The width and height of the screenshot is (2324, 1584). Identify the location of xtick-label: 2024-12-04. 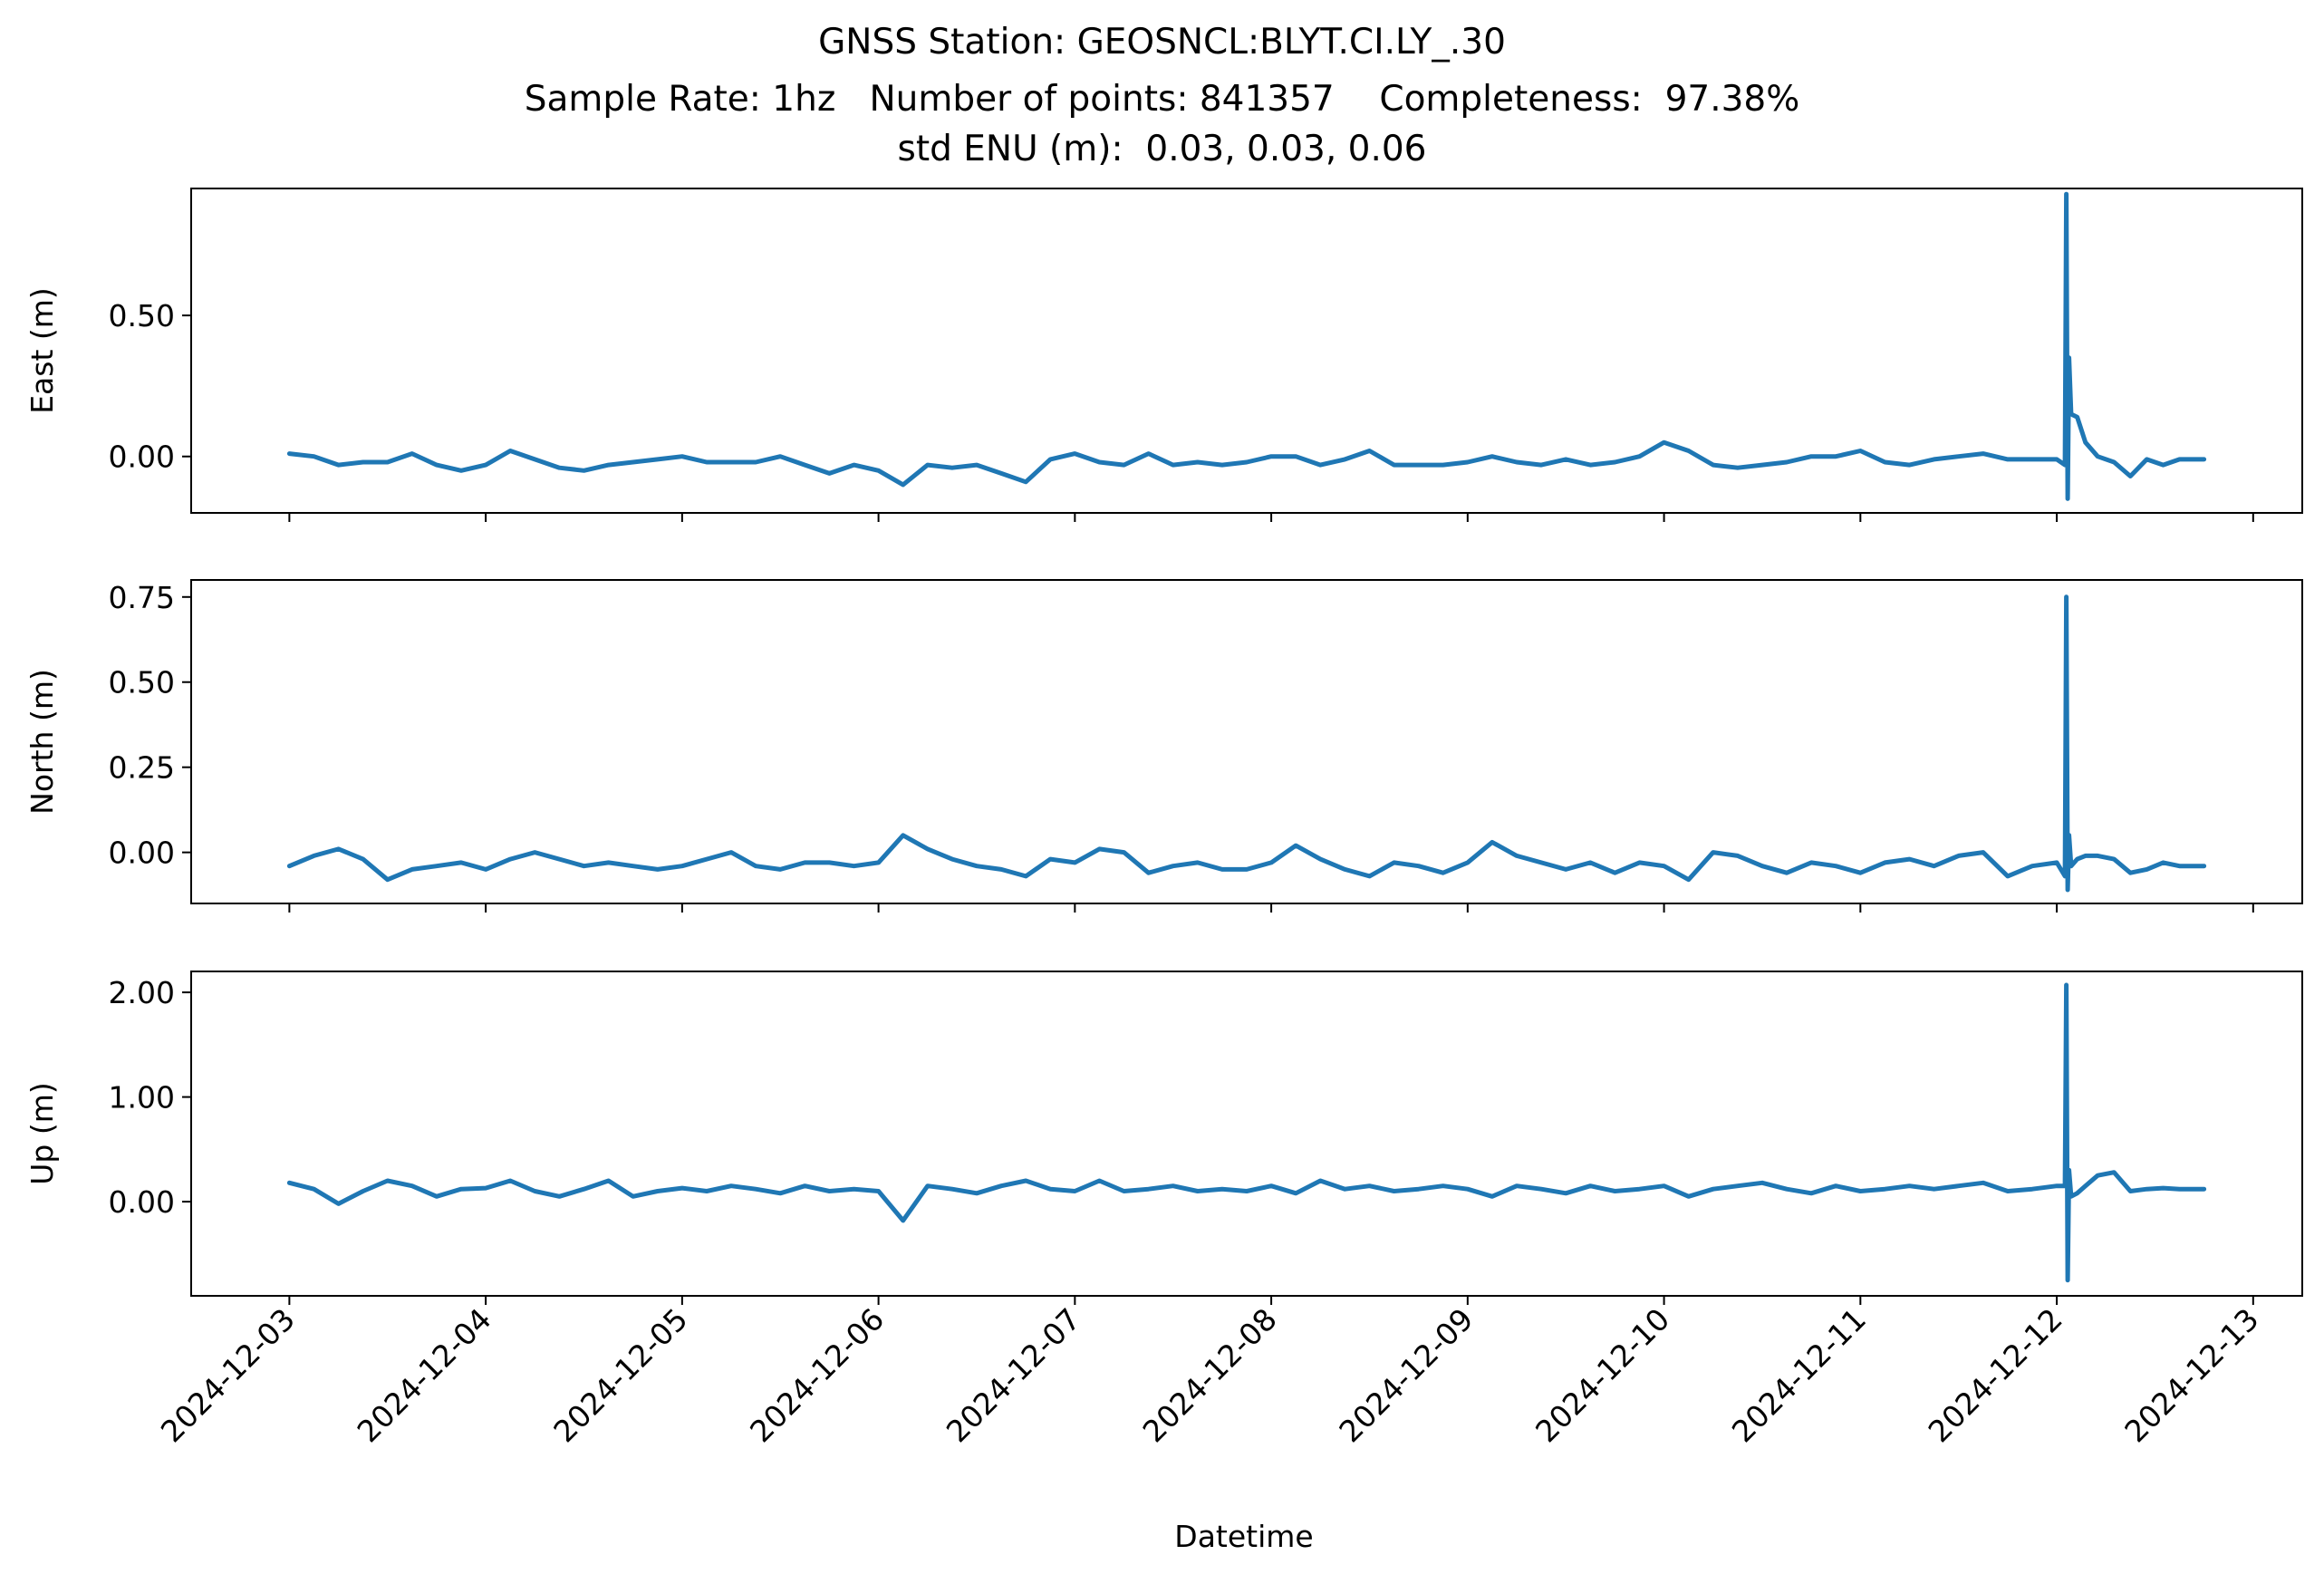
(424, 1375).